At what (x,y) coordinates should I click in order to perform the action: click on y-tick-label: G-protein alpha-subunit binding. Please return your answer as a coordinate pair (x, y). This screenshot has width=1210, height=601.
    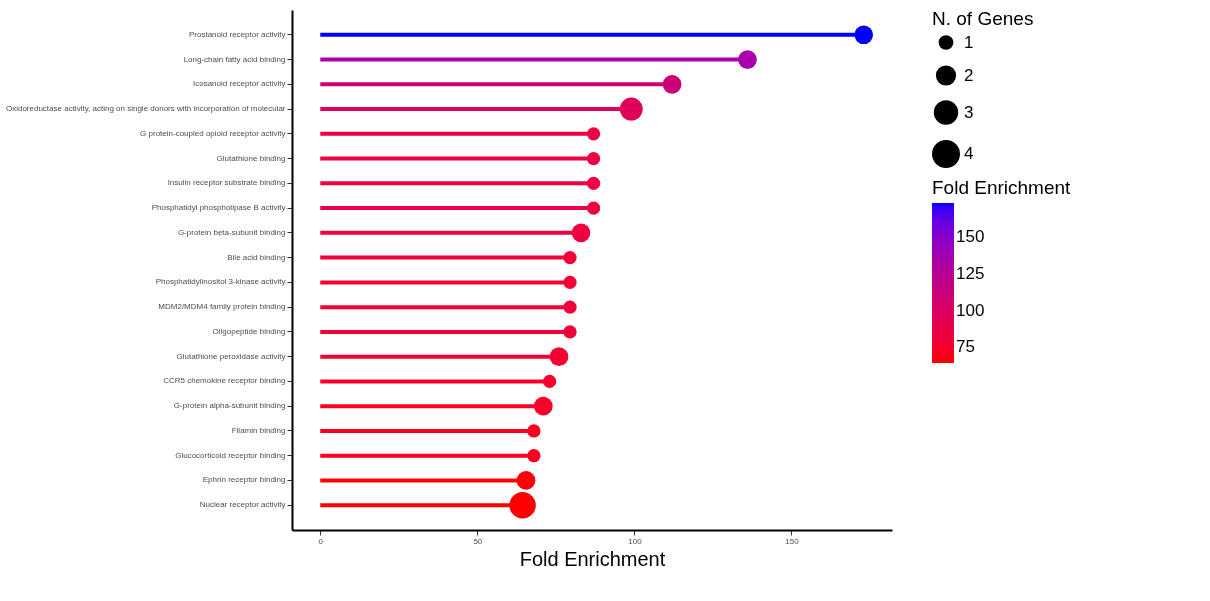
    Looking at the image, I should click on (229, 406).